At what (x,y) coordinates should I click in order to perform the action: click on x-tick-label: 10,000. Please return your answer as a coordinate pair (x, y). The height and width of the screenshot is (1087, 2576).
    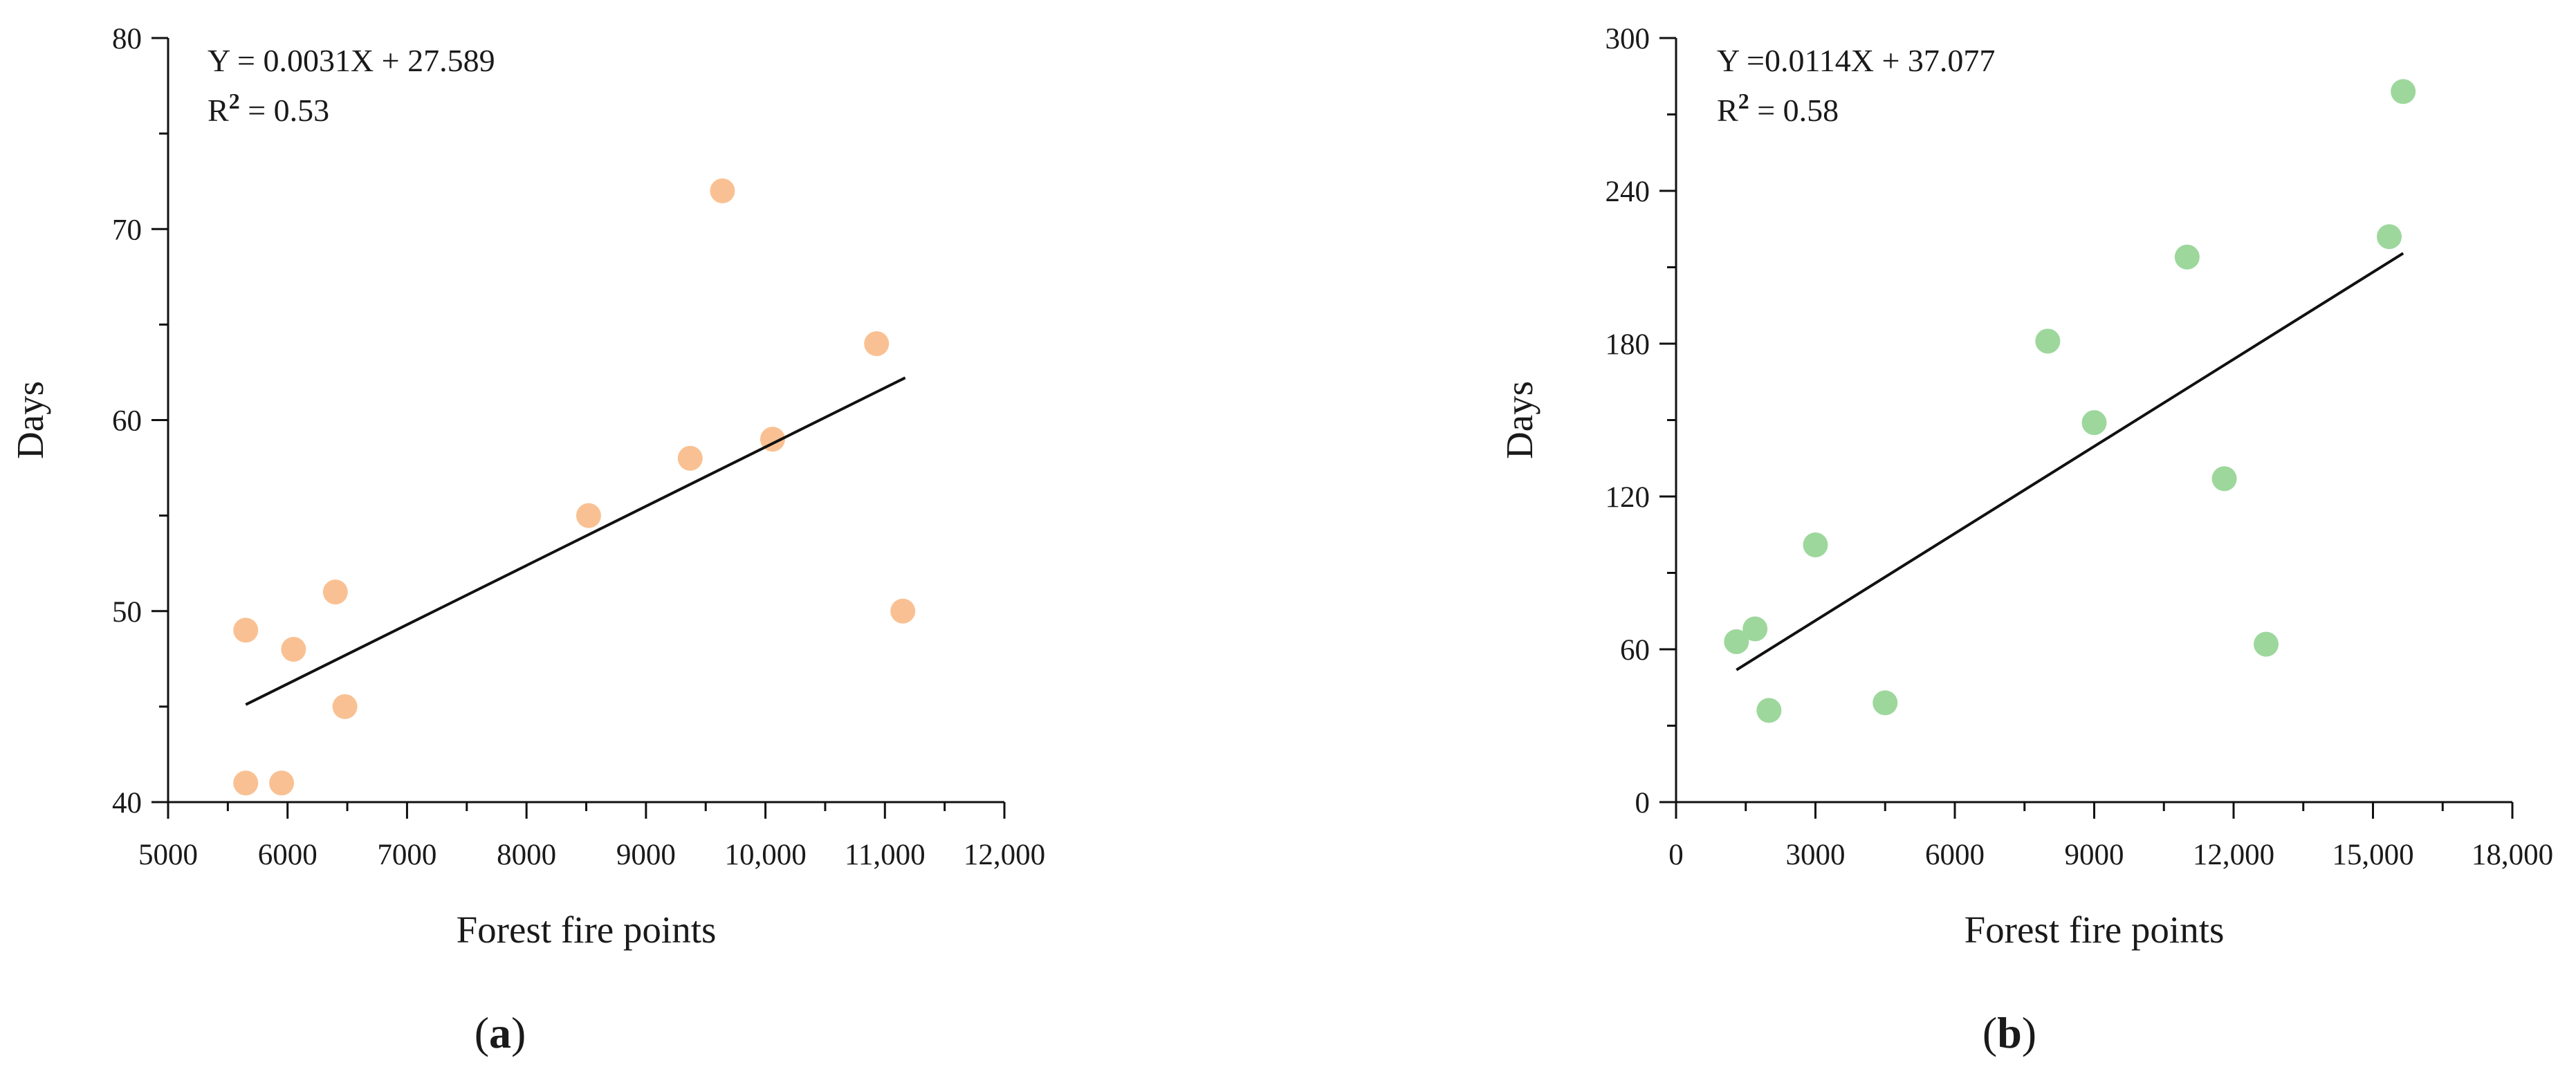
    Looking at the image, I should click on (765, 855).